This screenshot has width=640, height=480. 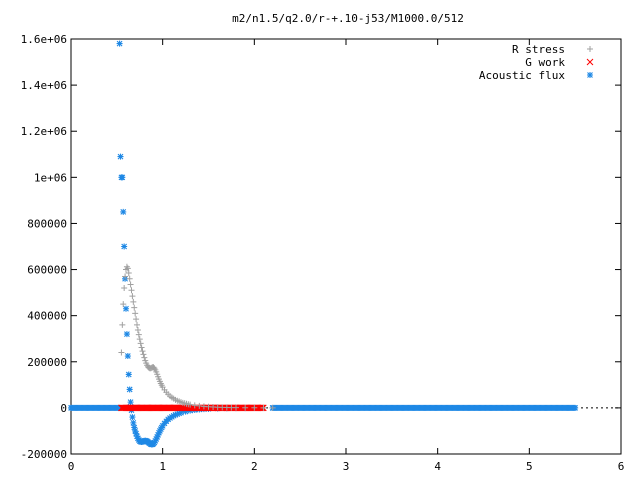 What do you see at coordinates (522, 75) in the screenshot?
I see `legend-label: Acoustic flux` at bounding box center [522, 75].